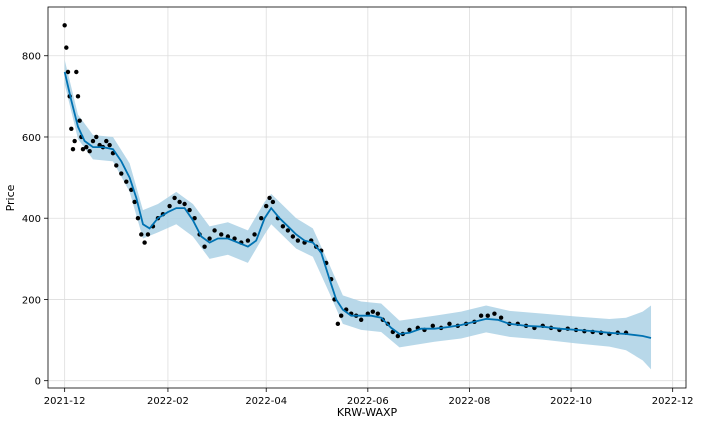  Describe the element at coordinates (31, 138) in the screenshot. I see `y-tick-label: 600` at that location.